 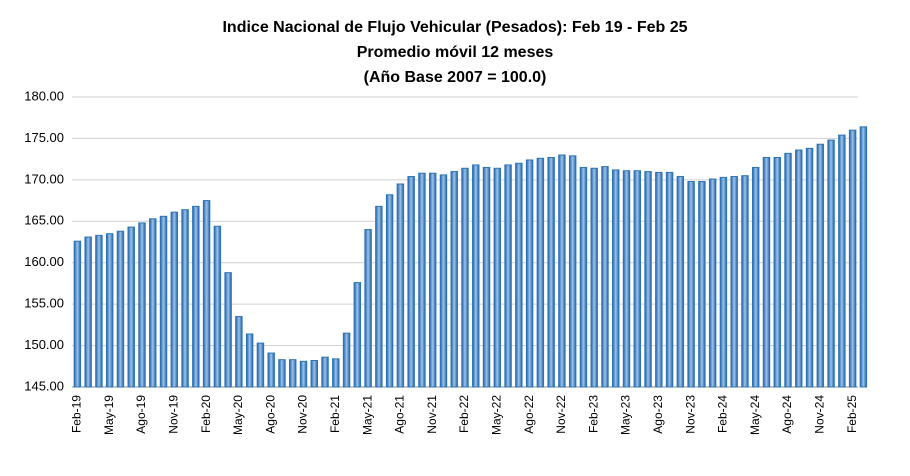 What do you see at coordinates (44, 178) in the screenshot?
I see `y-tick-label: 170.00` at bounding box center [44, 178].